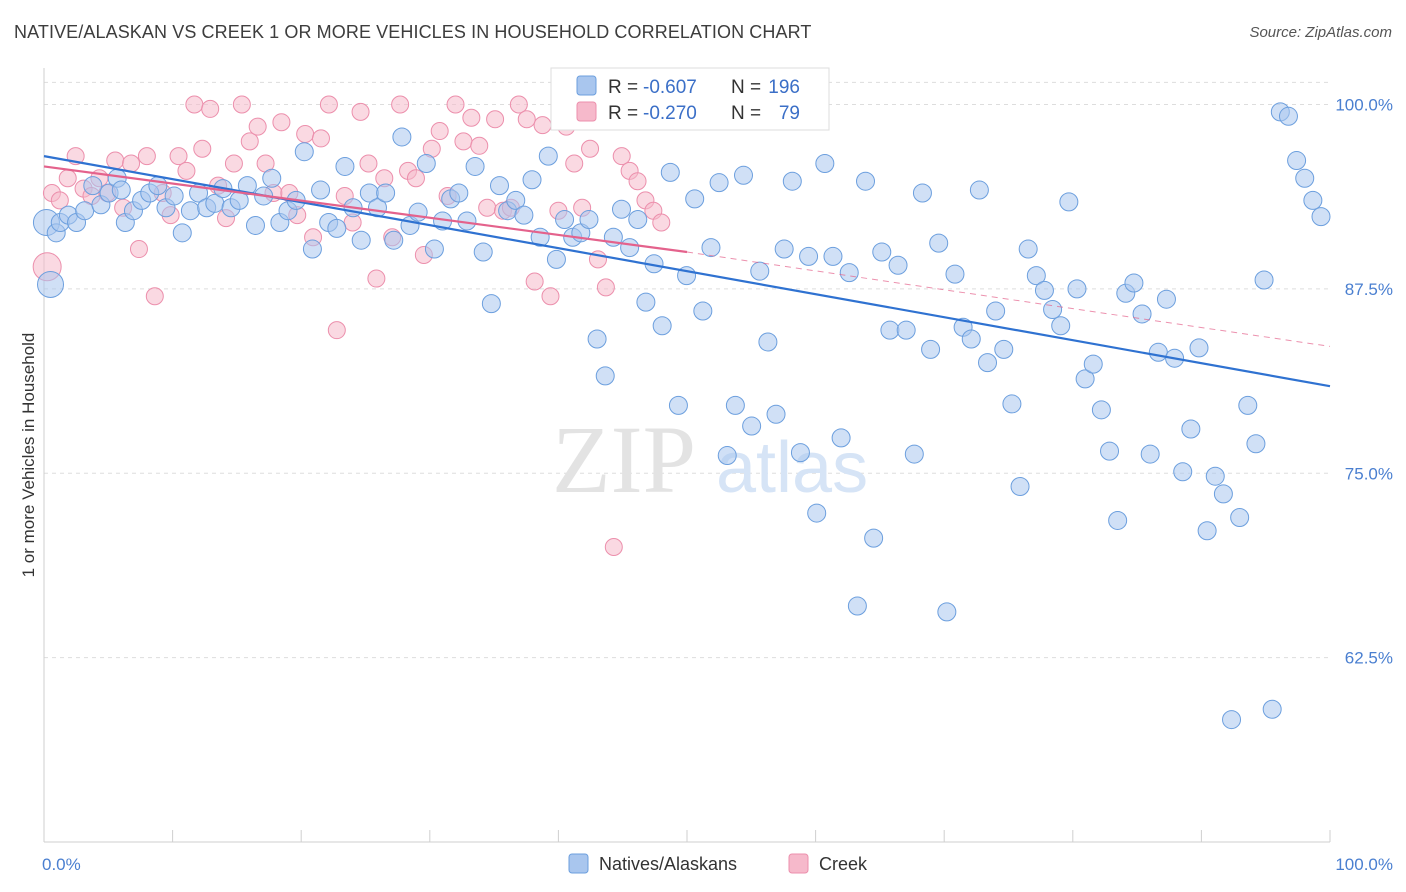 Image resolution: width=1406 pixels, height=892 pixels. What do you see at coordinates (586, 111) in the screenshot?
I see `legend-swatch-pink` at bounding box center [586, 111].